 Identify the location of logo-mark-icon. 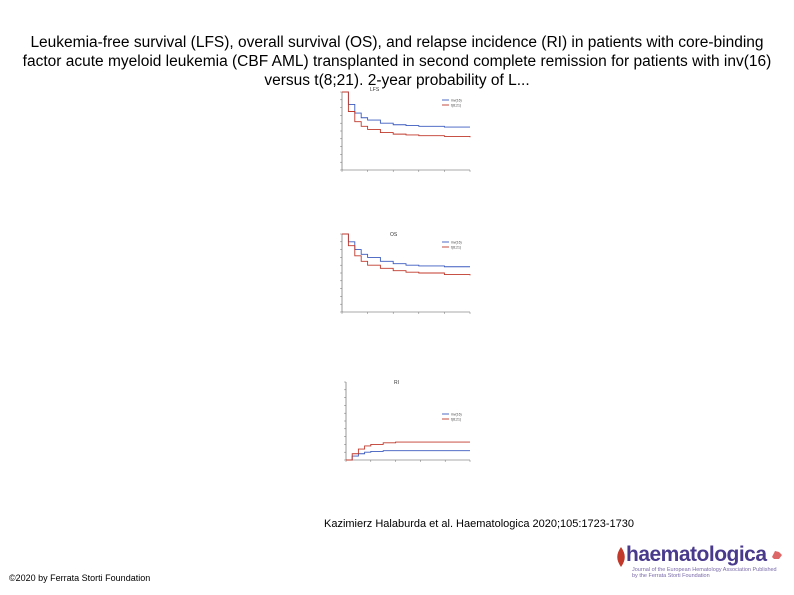
(621, 557).